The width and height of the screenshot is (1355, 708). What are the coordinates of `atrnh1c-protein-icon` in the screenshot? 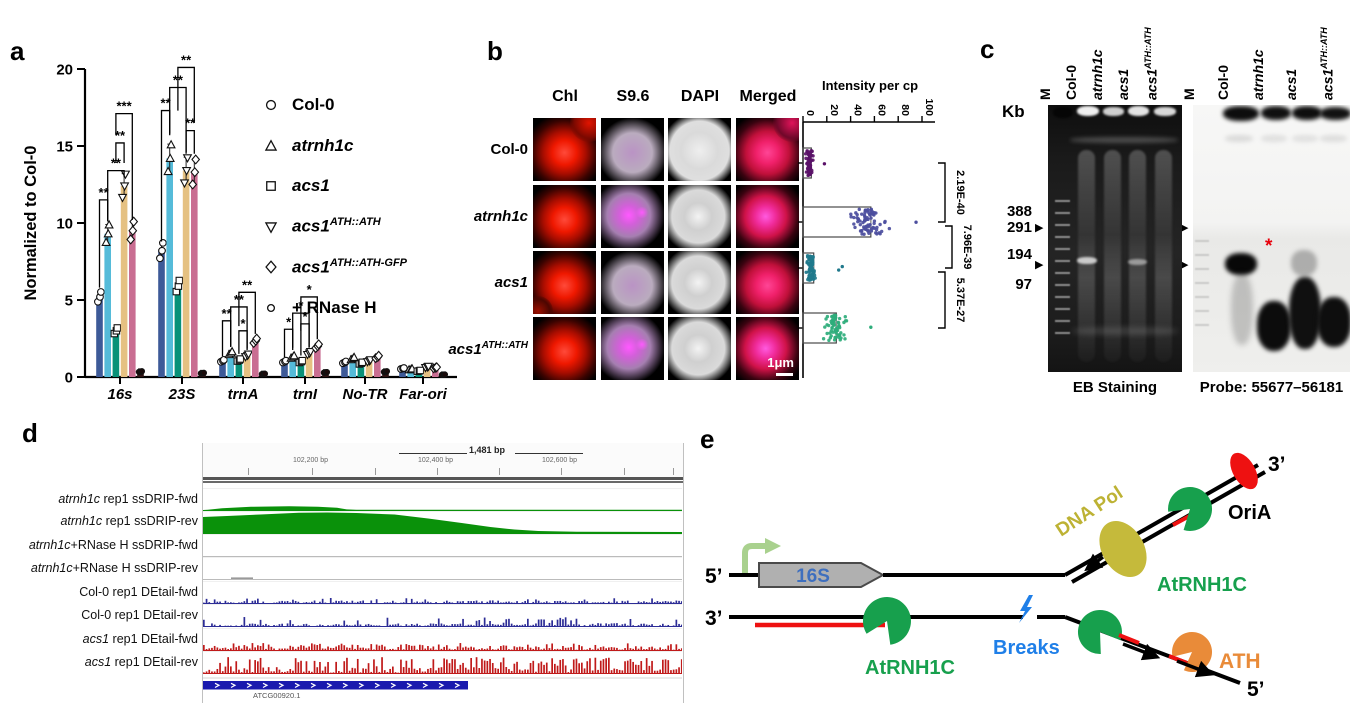 It's located at (1099, 632).